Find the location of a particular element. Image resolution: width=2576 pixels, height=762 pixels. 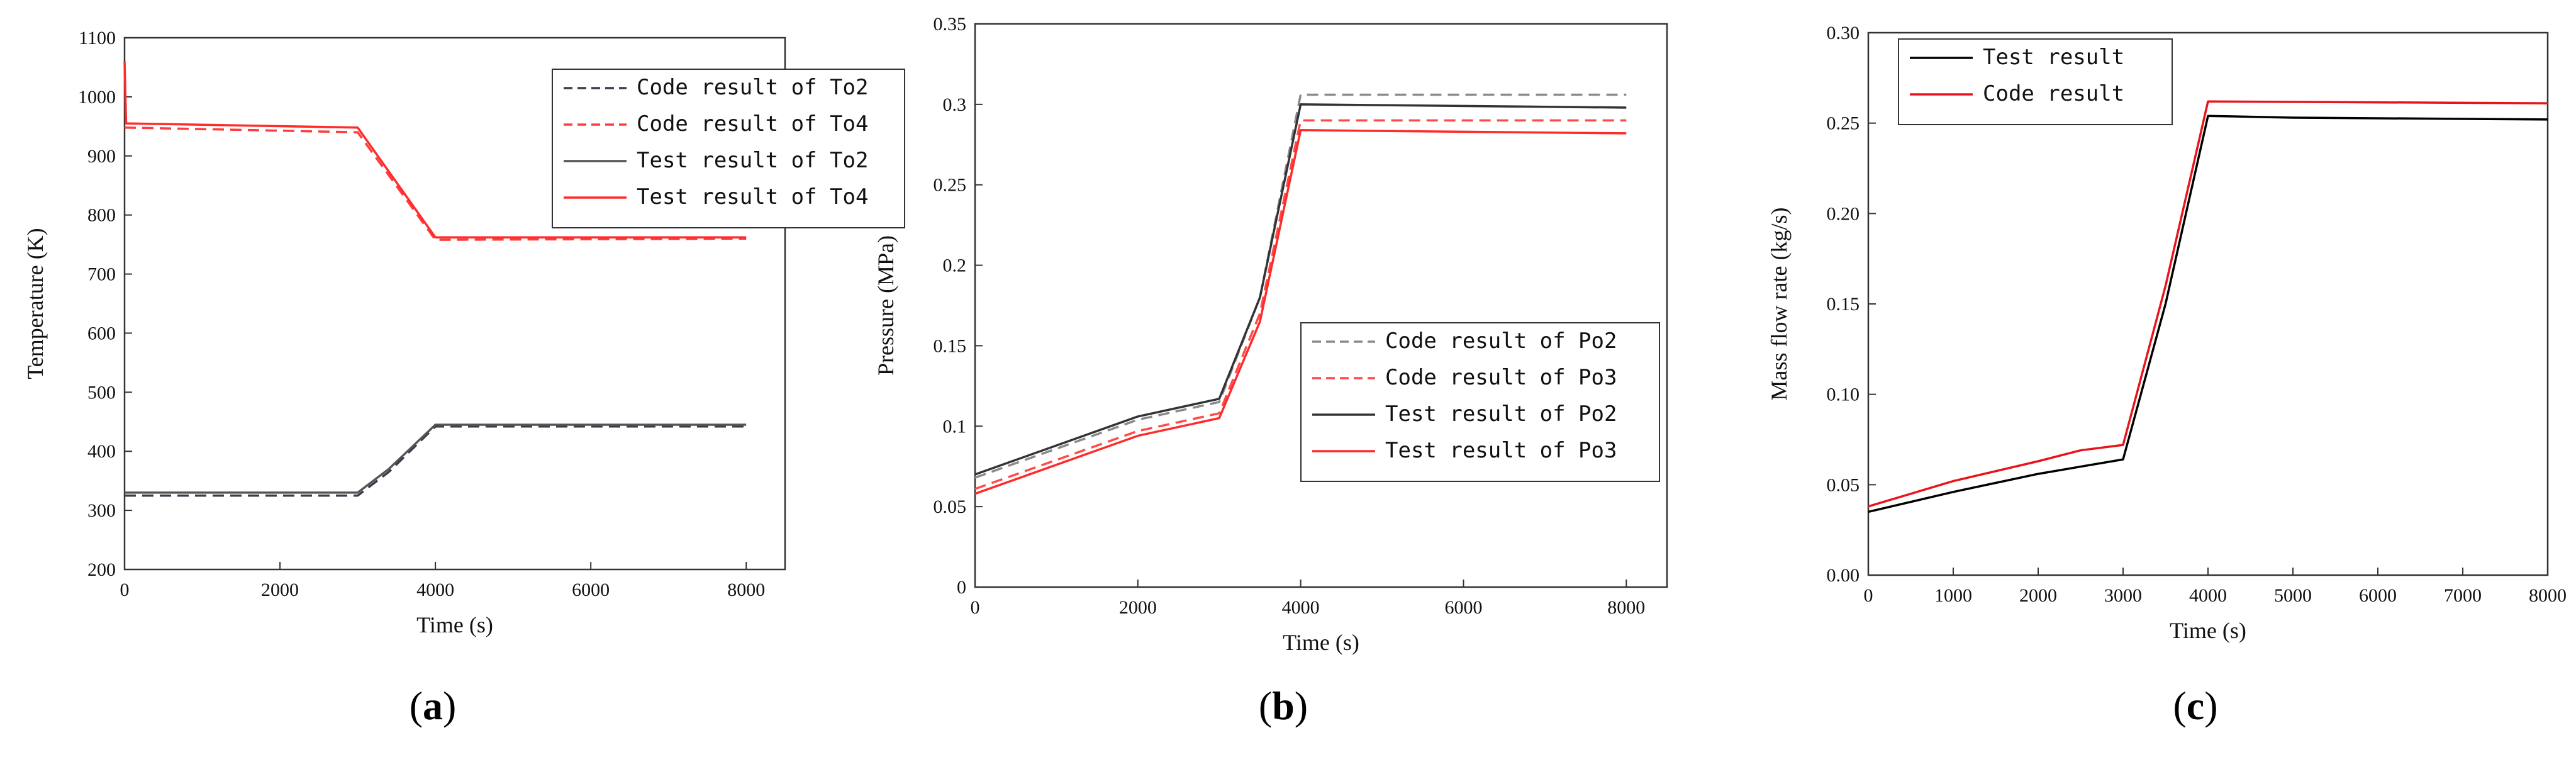

c1-x-tick-label: 0 is located at coordinates (975, 607).